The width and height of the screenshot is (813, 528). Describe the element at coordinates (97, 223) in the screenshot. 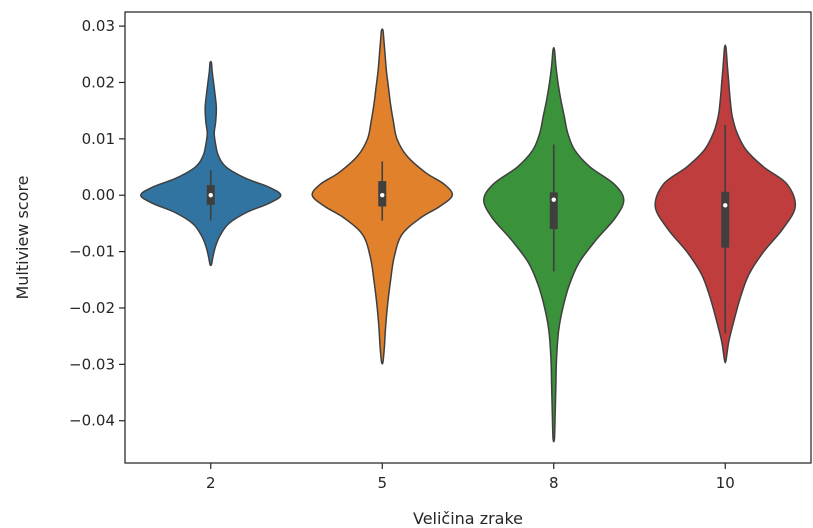

I see `y-axis-ticks: 0.03 0.02 0.01 0.00 −0.01 −0.02 −0.03 −0.04` at that location.